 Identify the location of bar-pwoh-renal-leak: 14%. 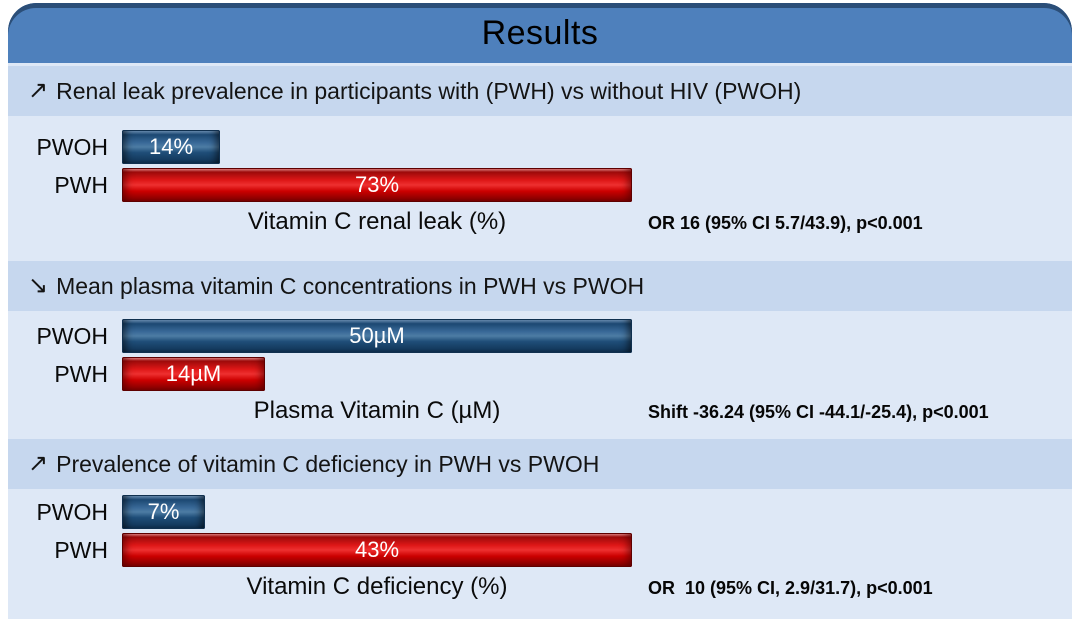
(171, 147).